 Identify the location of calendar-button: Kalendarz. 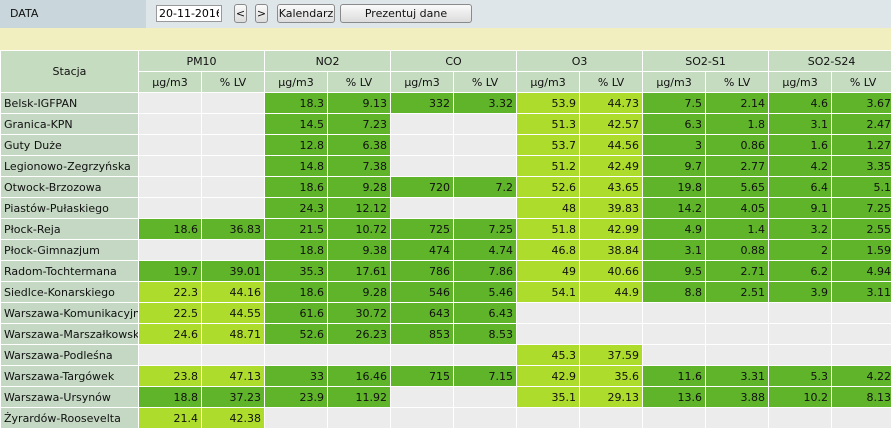
(306, 13).